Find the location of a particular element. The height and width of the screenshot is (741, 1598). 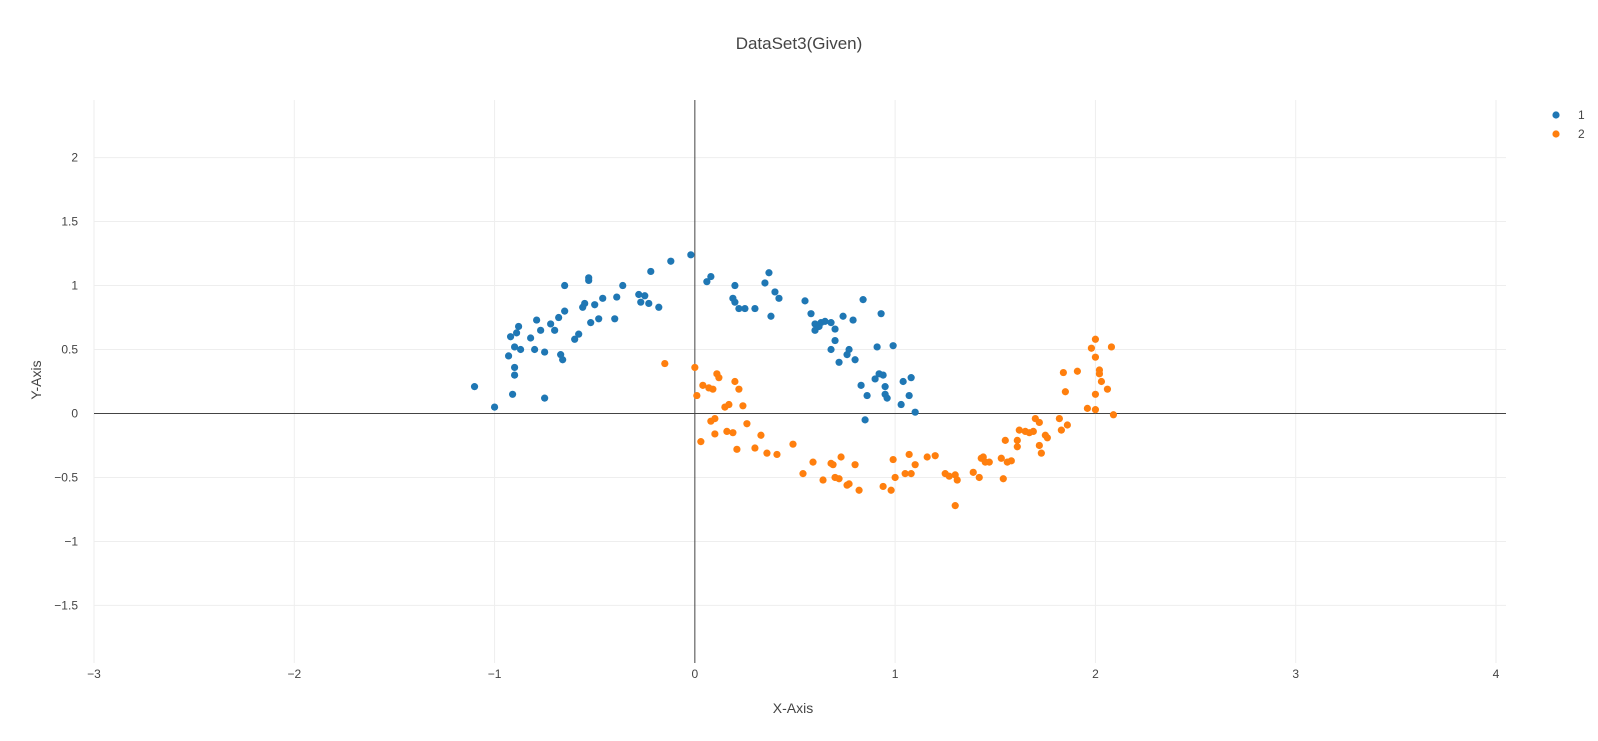

legend-item-1: 1 is located at coordinates (1568, 115).